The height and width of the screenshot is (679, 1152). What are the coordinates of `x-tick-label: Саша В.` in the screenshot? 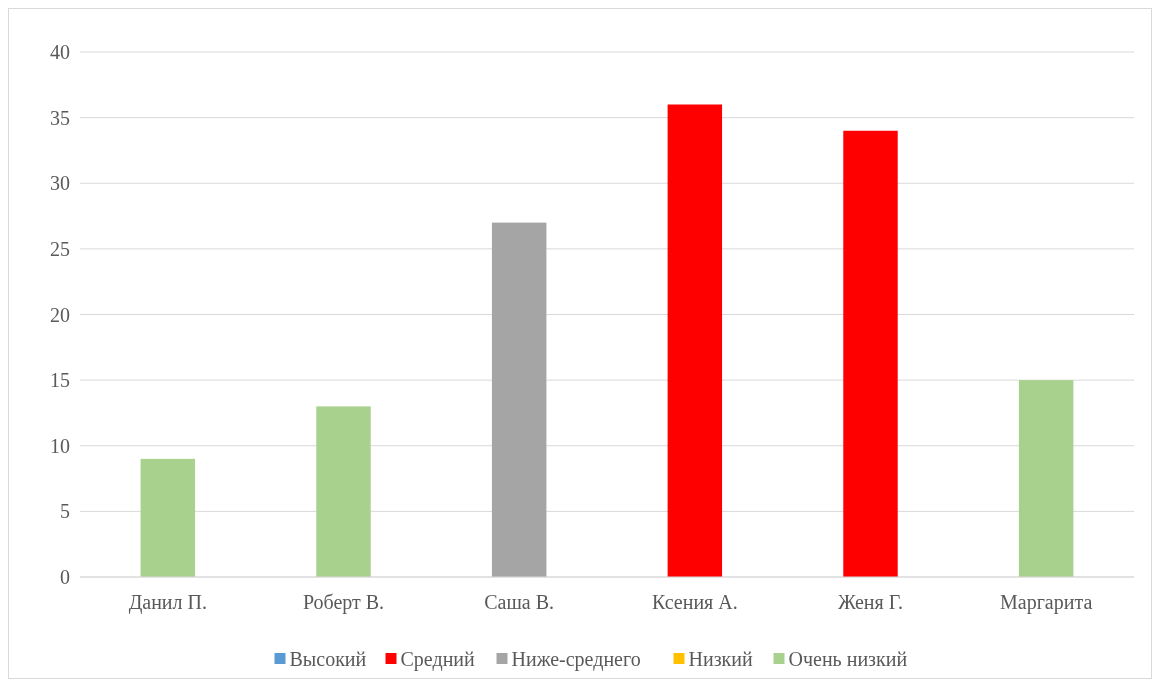 It's located at (519, 602).